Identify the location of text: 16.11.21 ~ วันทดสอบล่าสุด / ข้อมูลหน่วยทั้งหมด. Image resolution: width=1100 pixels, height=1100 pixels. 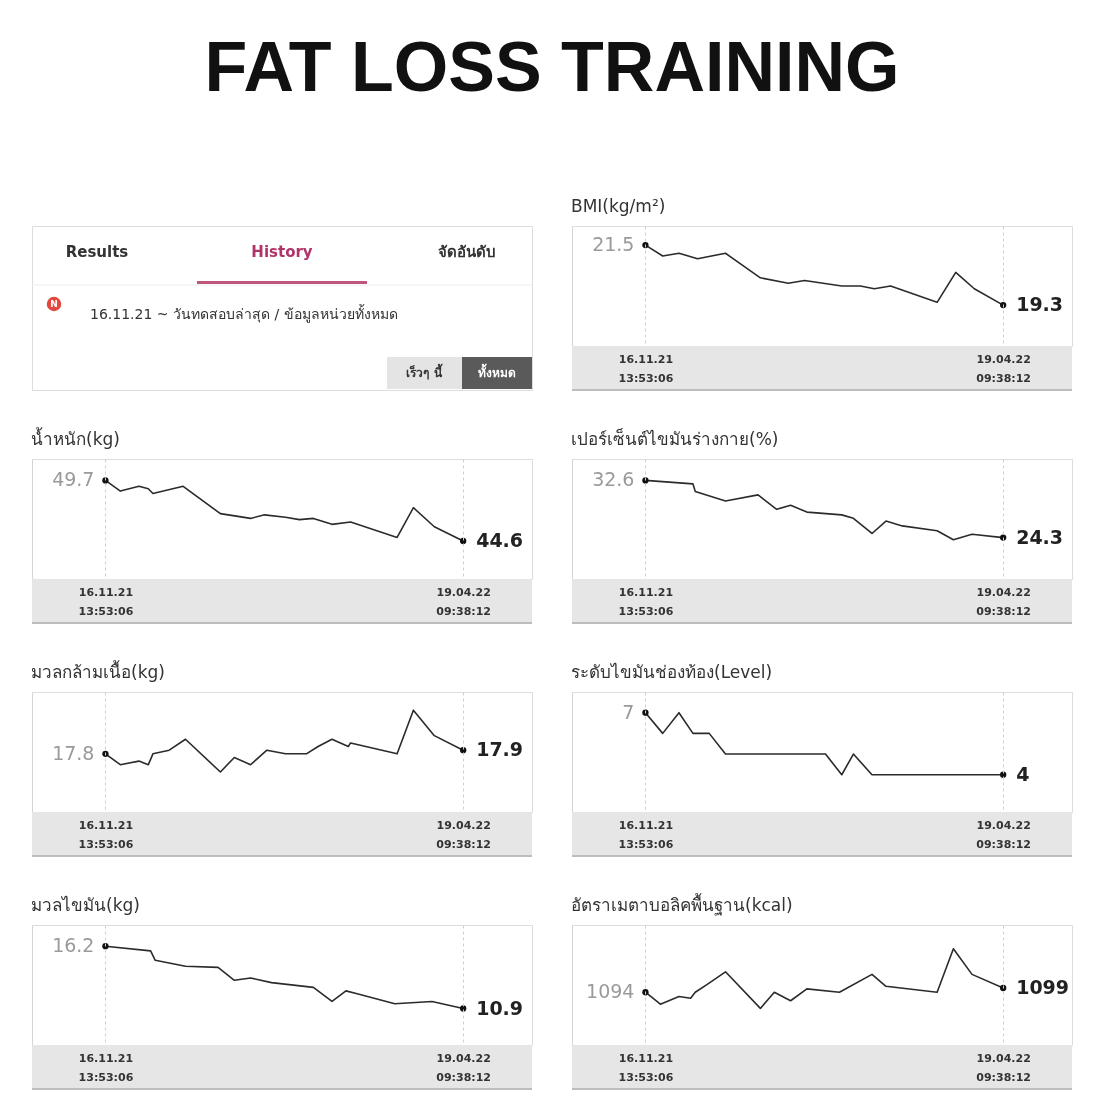
(244, 313).